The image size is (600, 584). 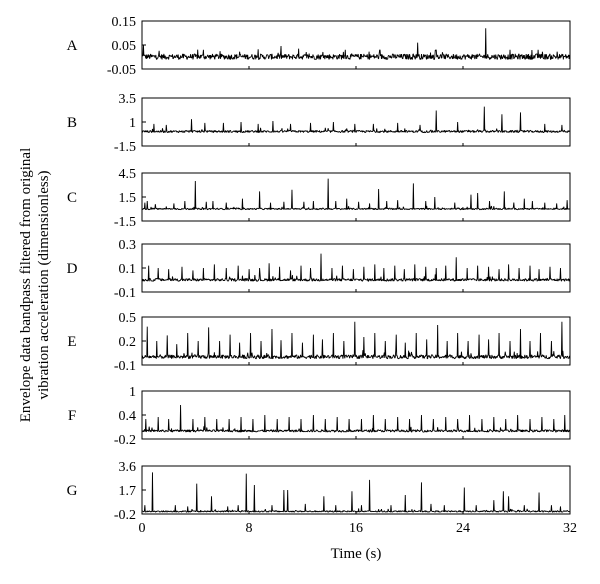 What do you see at coordinates (128, 174) in the screenshot?
I see `y-tick-label: 4.5` at bounding box center [128, 174].